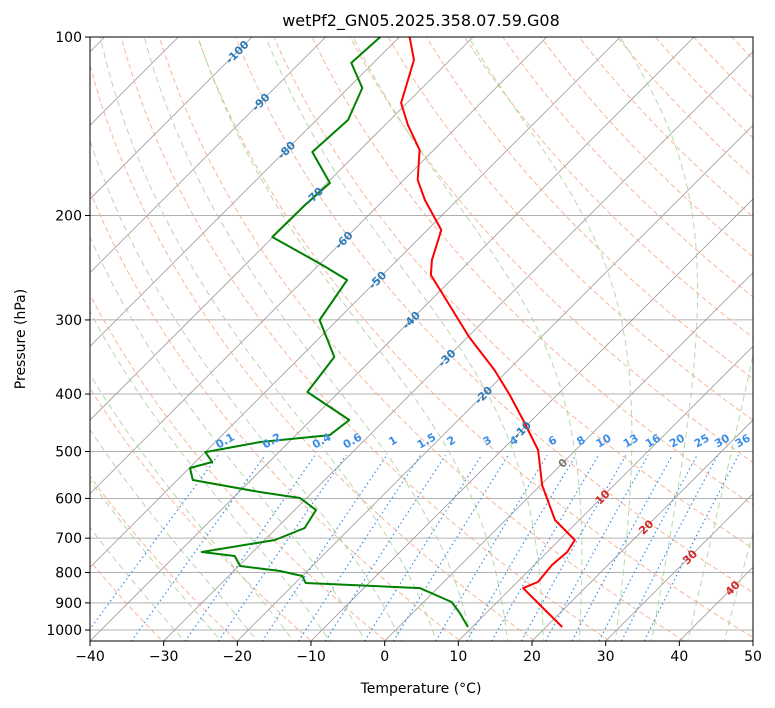 This screenshot has width=775, height=708. What do you see at coordinates (580, 440) in the screenshot?
I see `mixing-ratio-label: 8` at bounding box center [580, 440].